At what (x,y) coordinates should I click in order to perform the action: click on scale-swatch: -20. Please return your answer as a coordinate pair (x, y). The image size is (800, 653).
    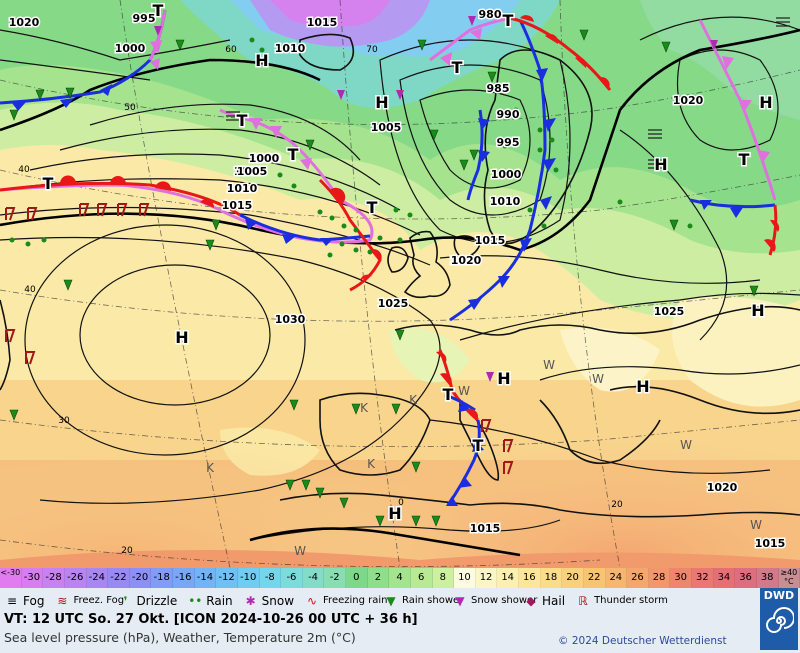
    Looking at the image, I should click on (140, 578).